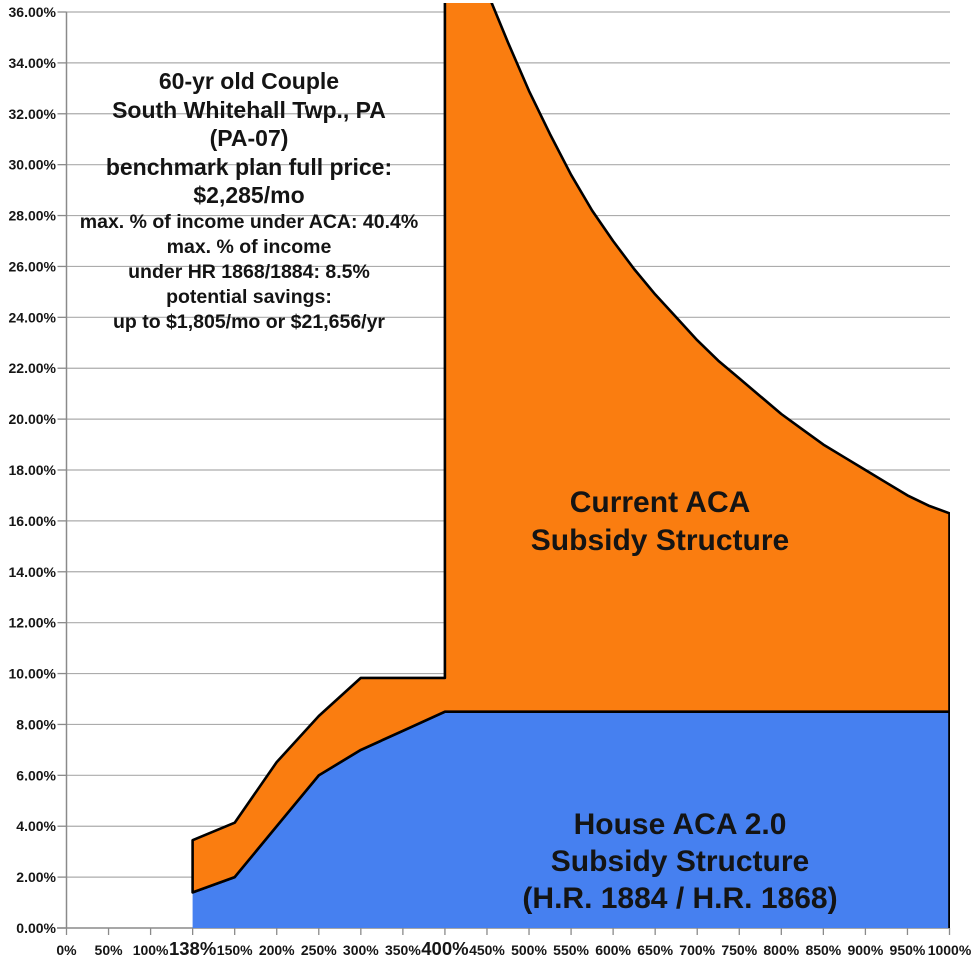  What do you see at coordinates (33, 674) in the screenshot?
I see `y-tick-label: 10.00%` at bounding box center [33, 674].